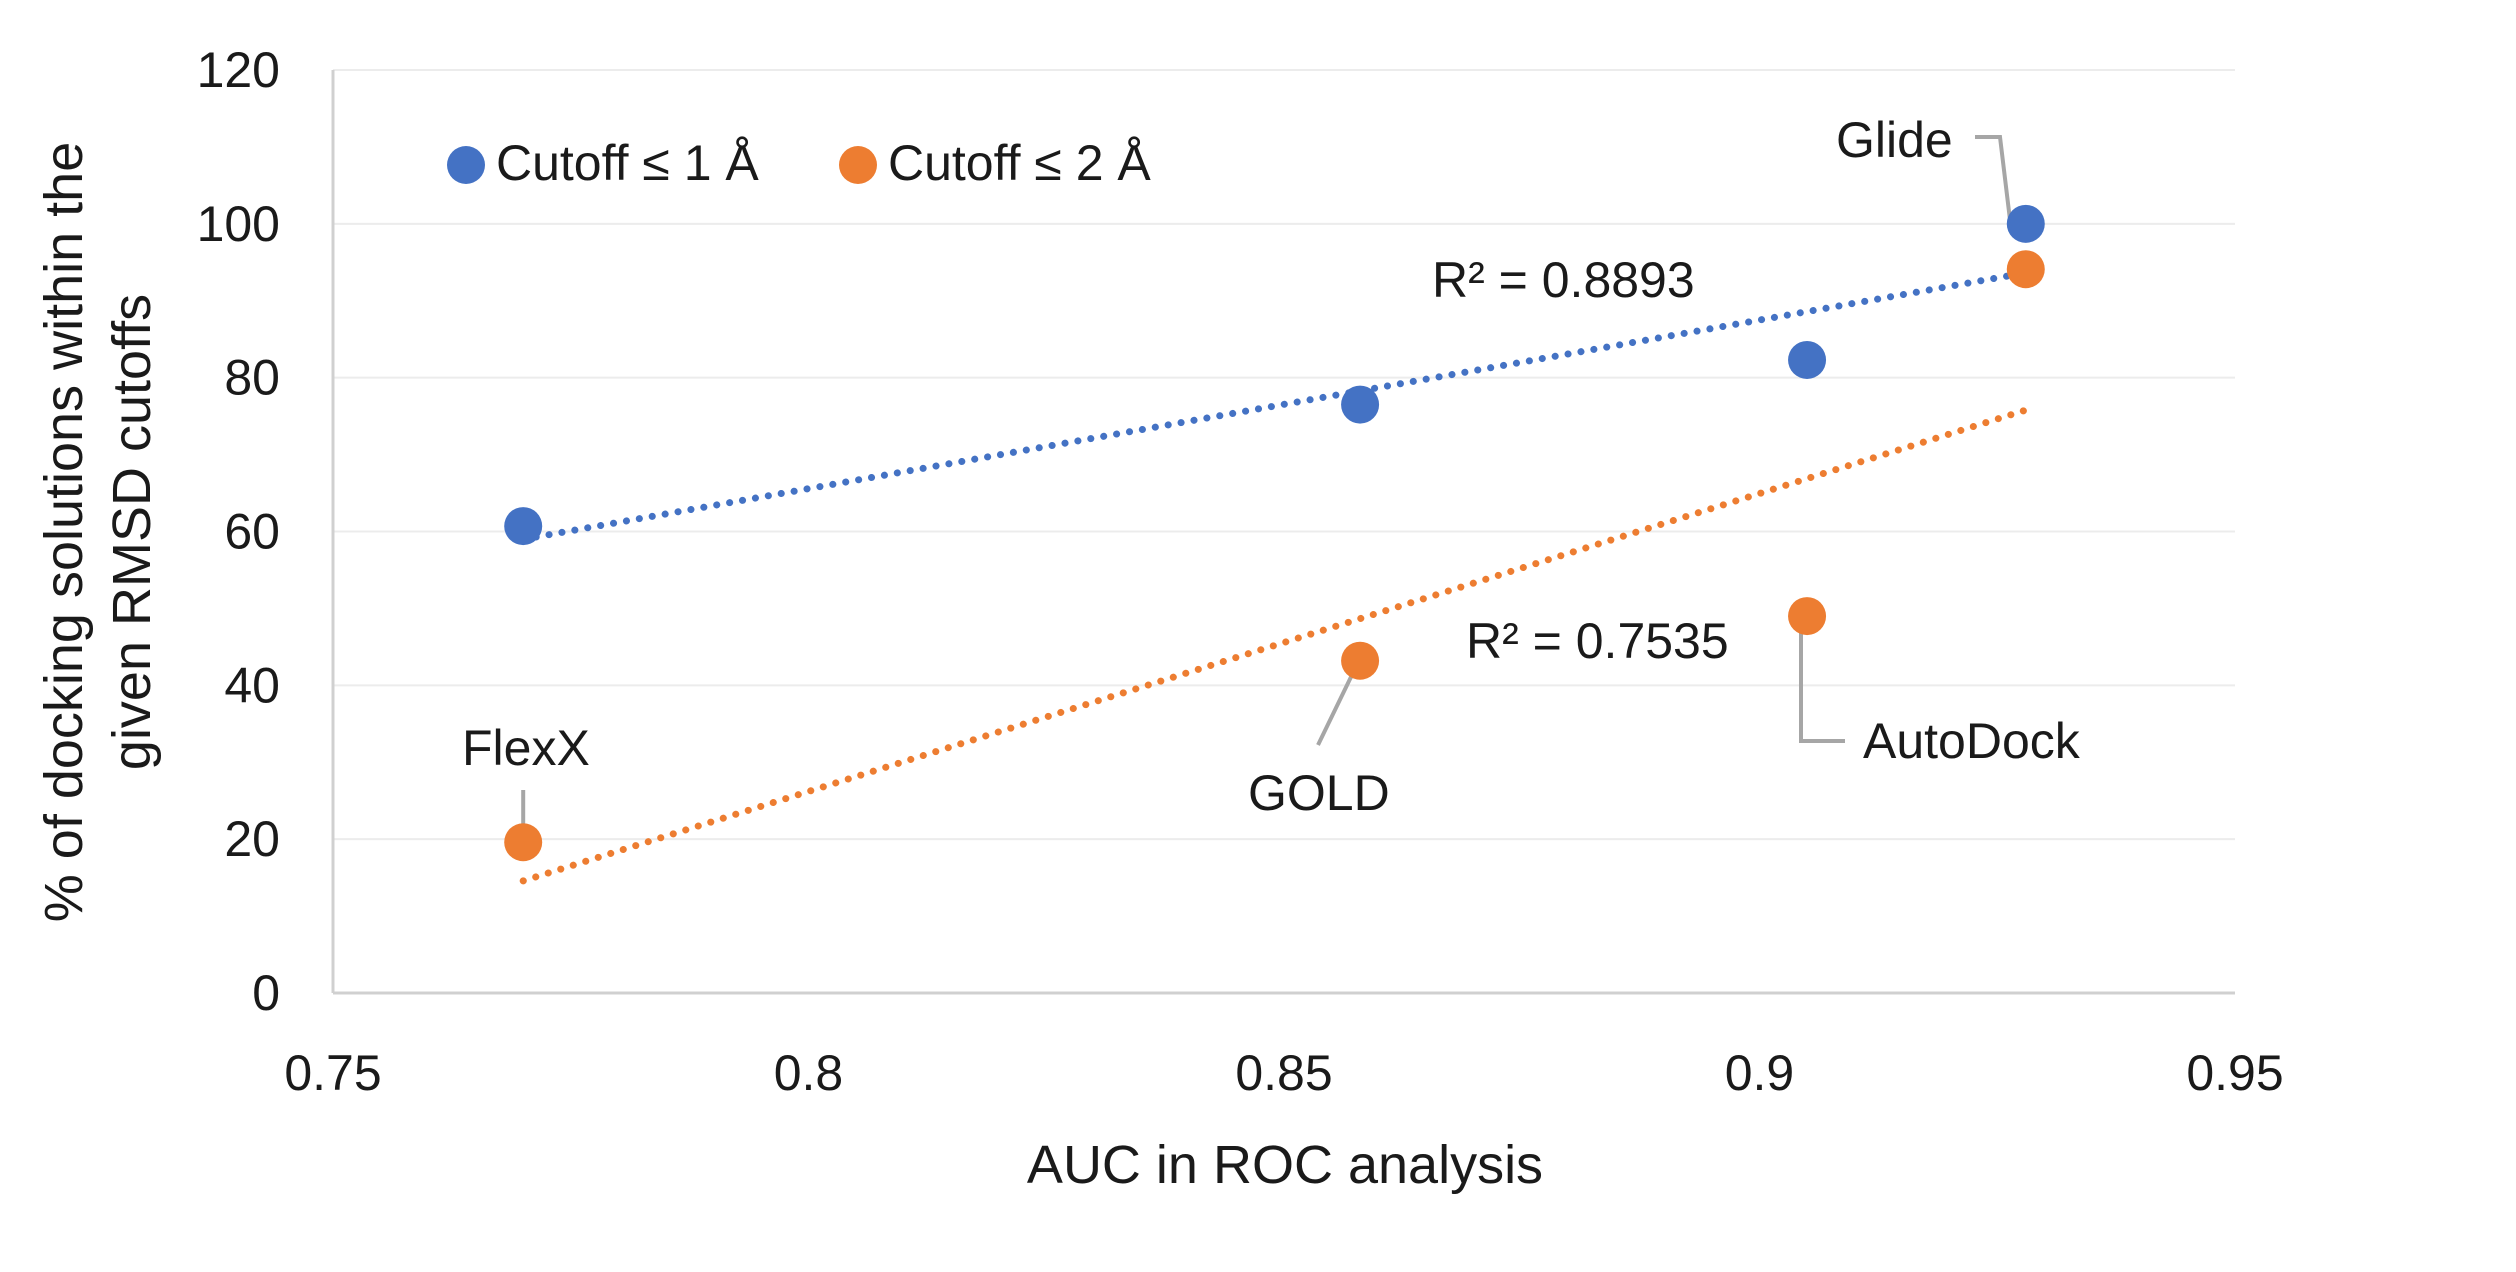 The height and width of the screenshot is (1272, 2516). Describe the element at coordinates (1822, 681) in the screenshot. I see `leader-autodock` at that location.